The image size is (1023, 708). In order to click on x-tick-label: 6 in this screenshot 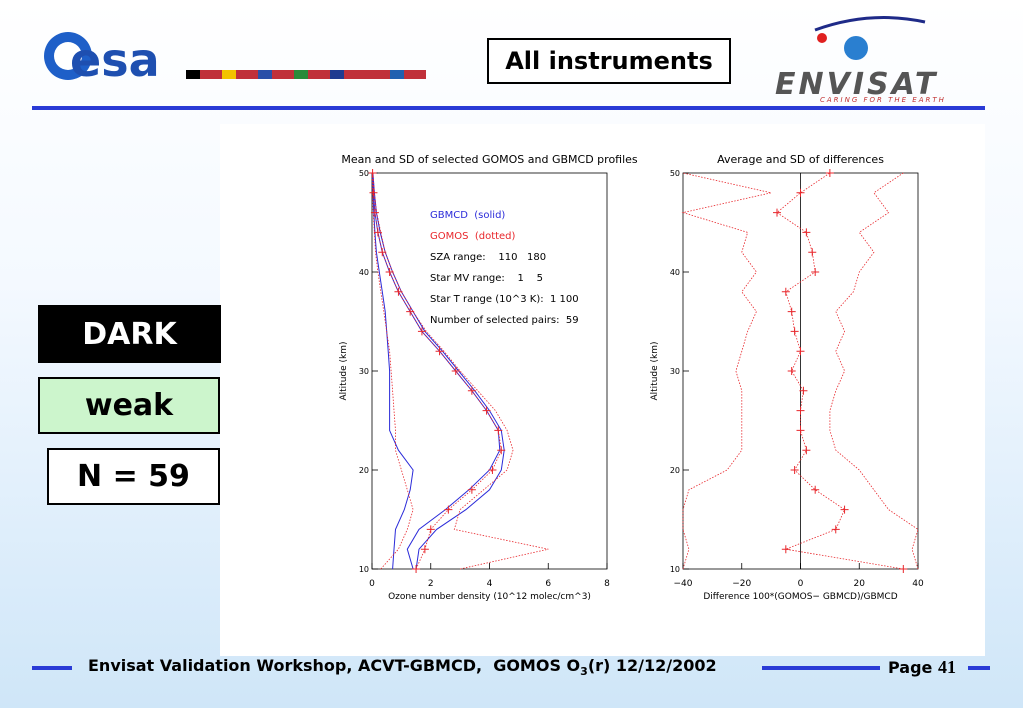, I will do `click(548, 584)`.